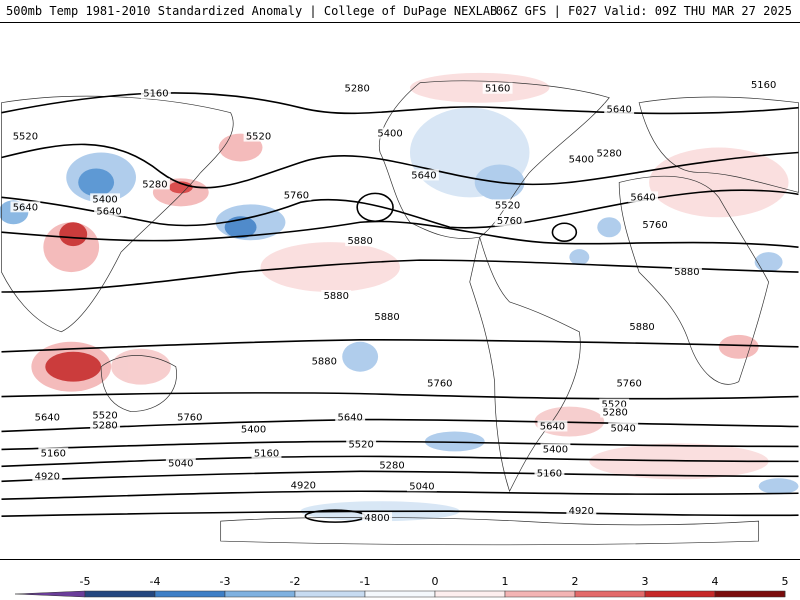  I want to click on colorbar-tick-label: 0, so click(435, 581).